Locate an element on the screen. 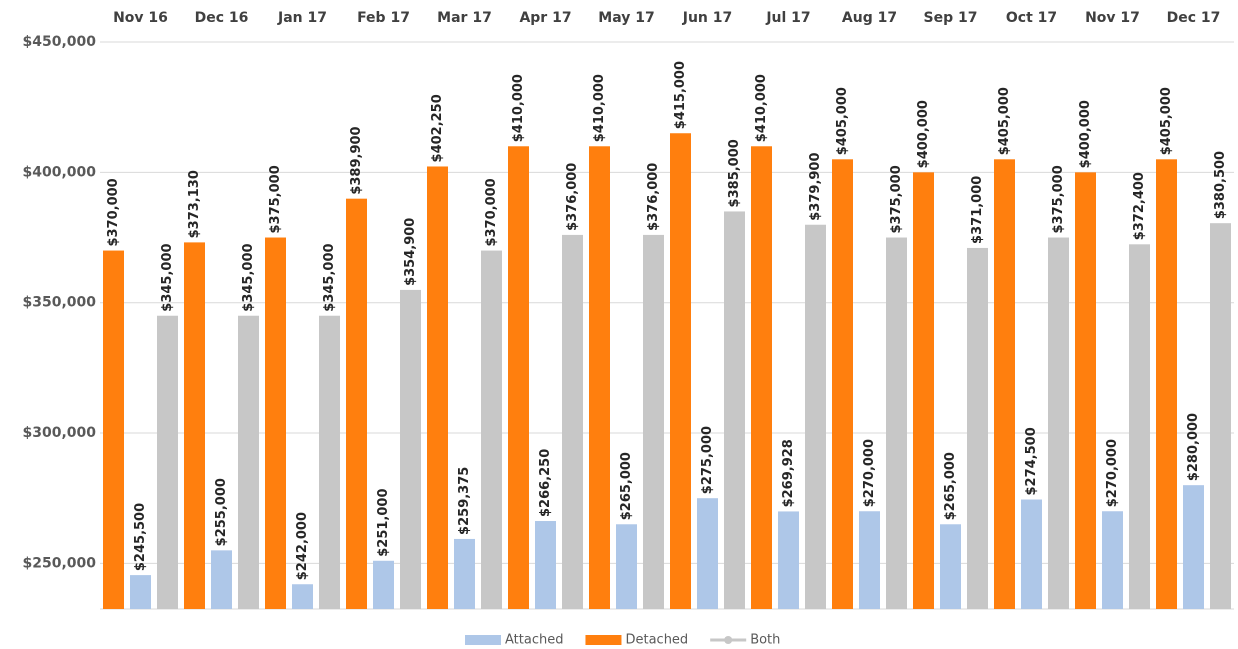 The image size is (1238, 649). legend-label: Both is located at coordinates (765, 640).